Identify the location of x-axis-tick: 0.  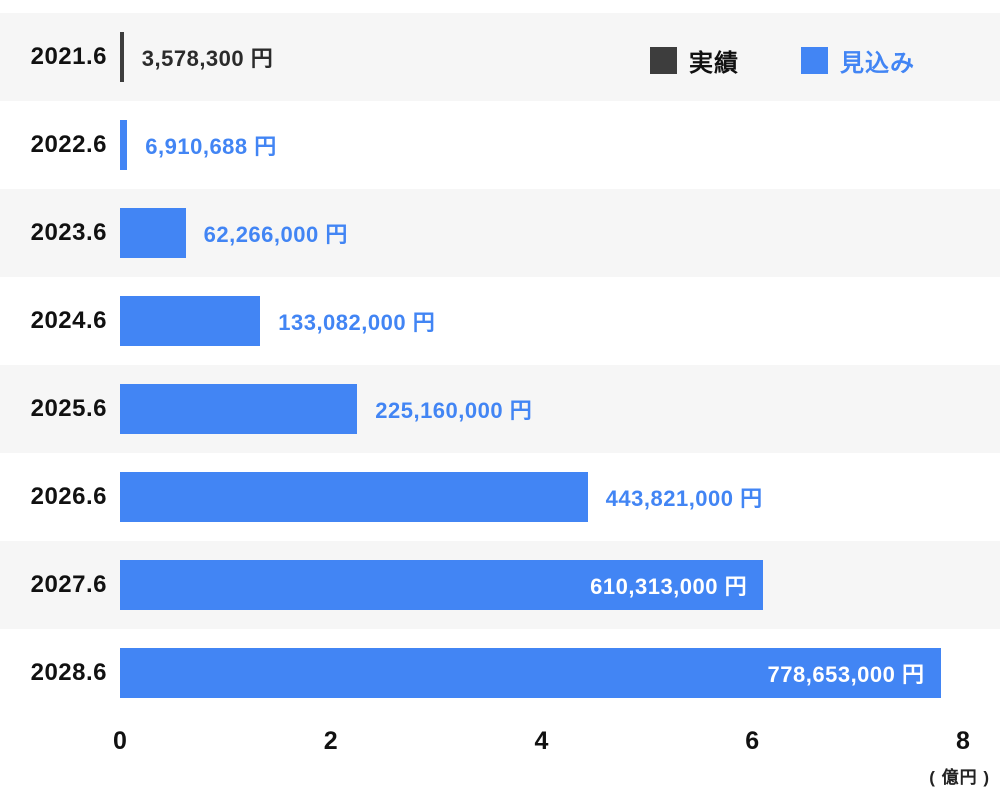
(120, 741).